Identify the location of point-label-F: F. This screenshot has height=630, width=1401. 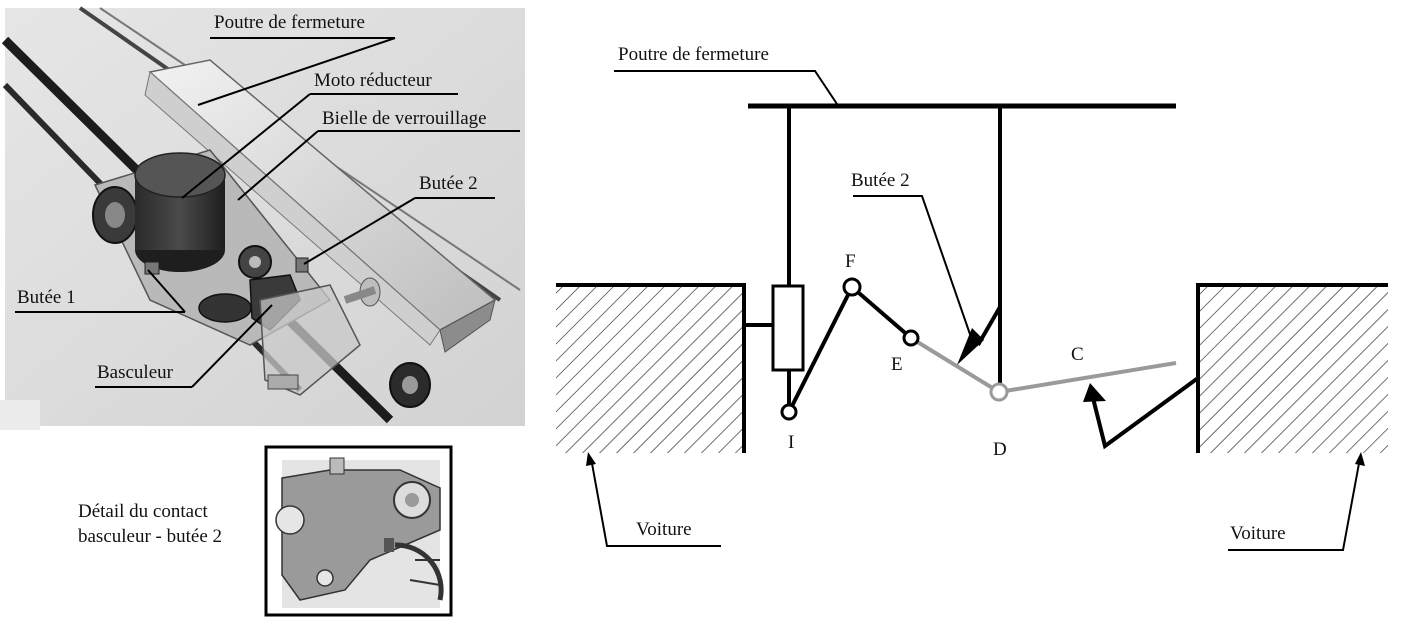
(850, 261).